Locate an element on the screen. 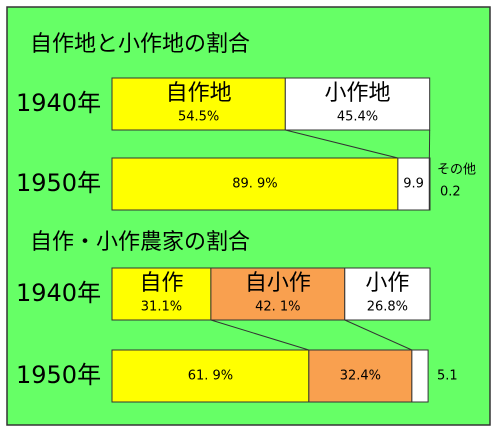 This screenshot has width=498, height=433. value-label: 61. 9% is located at coordinates (210, 376).